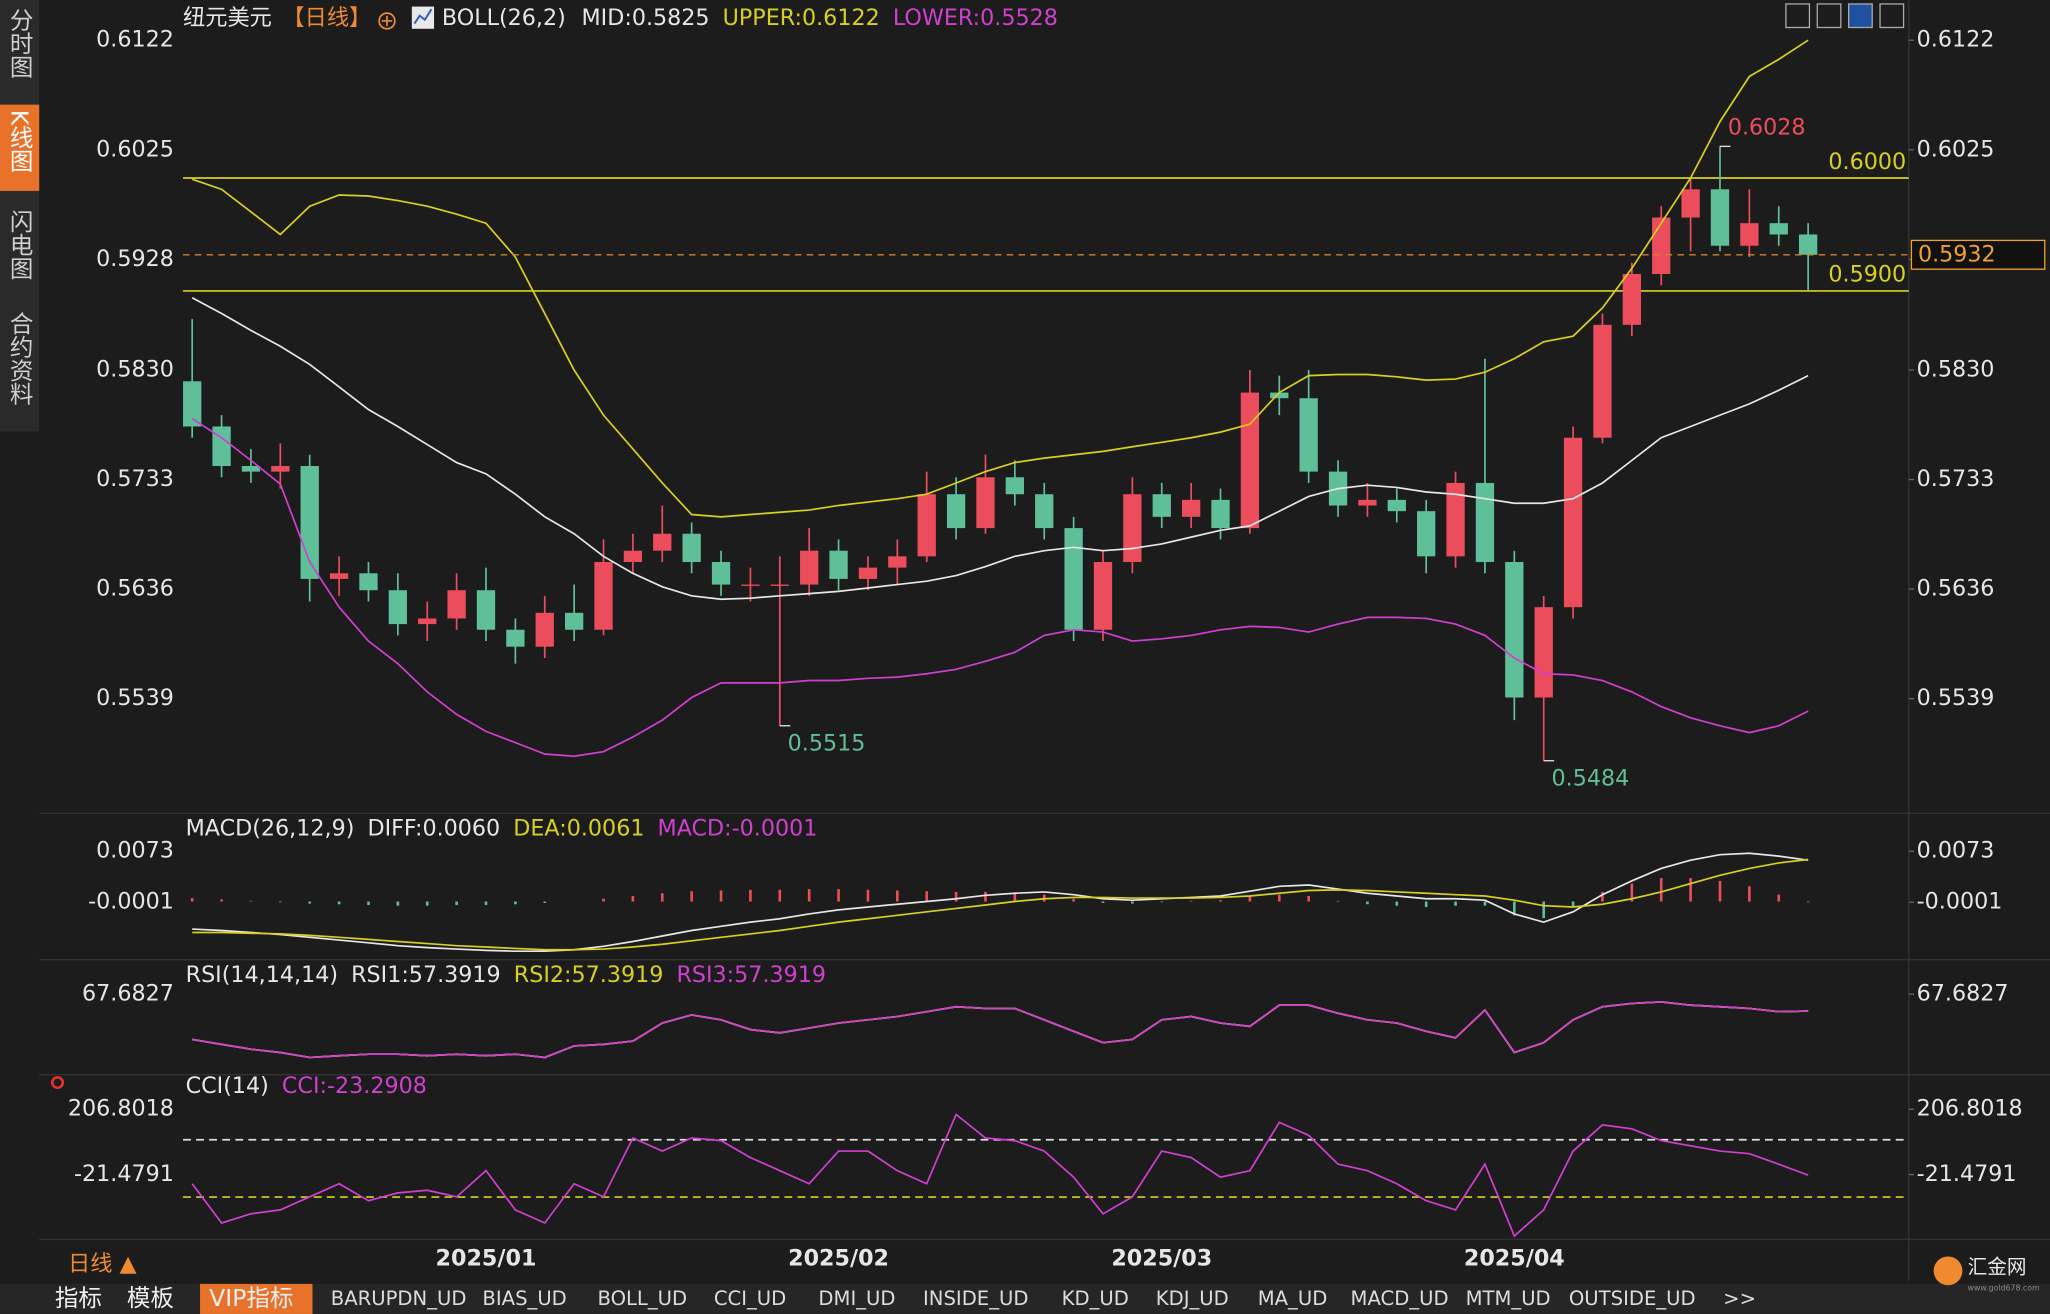  Describe the element at coordinates (103, 1264) in the screenshot. I see `period-label: 日线 ▲` at that location.